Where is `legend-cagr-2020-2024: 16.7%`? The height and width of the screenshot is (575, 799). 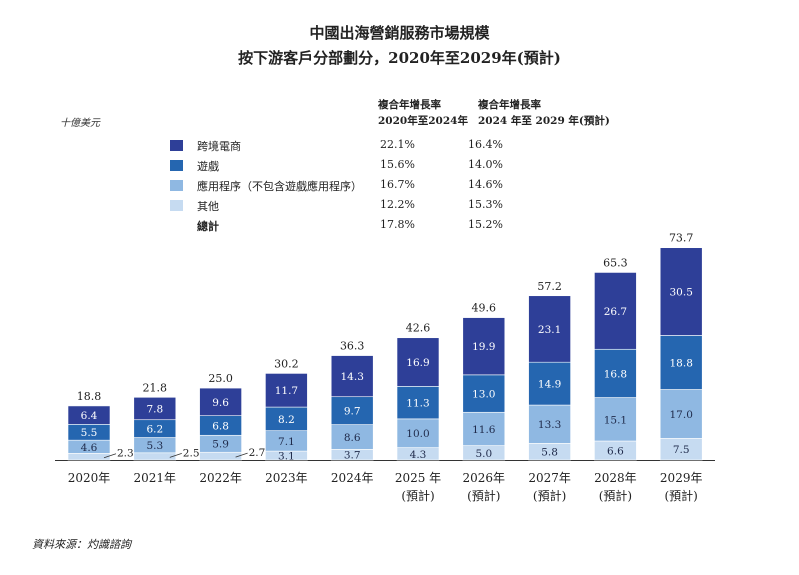 legend-cagr-2020-2024: 16.7% is located at coordinates (397, 184).